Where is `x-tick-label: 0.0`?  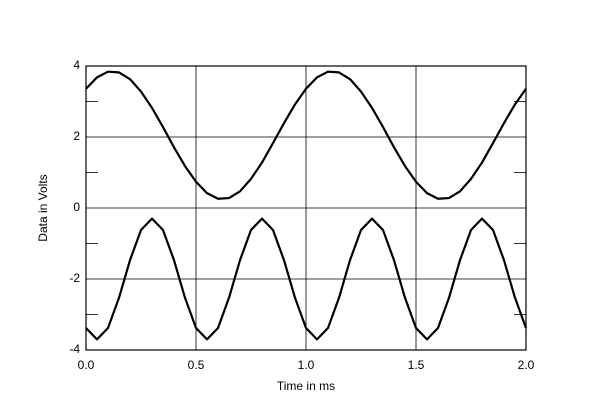
x-tick-label: 0.0 is located at coordinates (86, 365).